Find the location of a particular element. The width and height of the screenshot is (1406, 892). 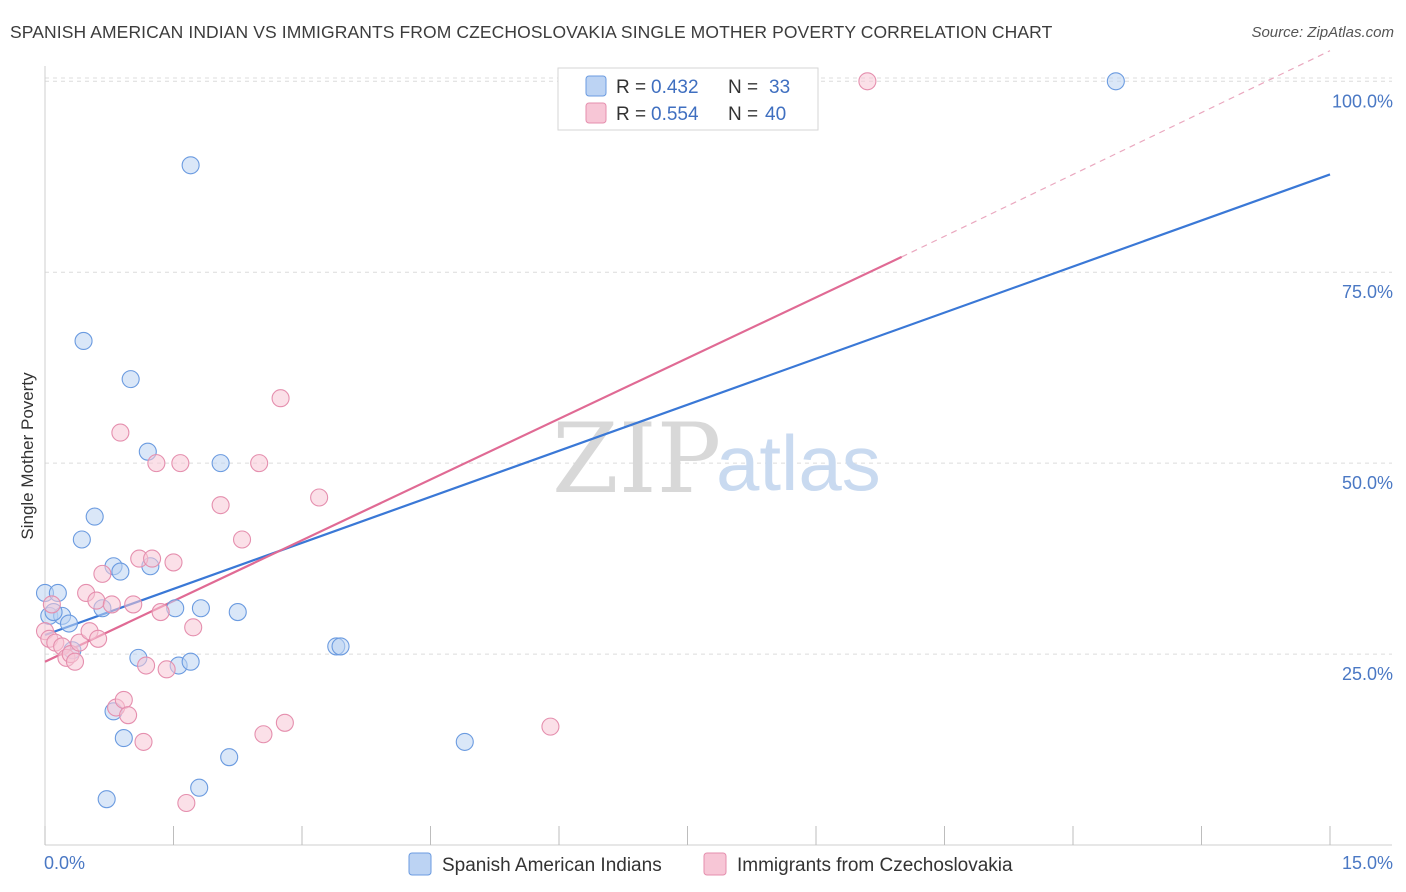

stats-swatch-pink is located at coordinates (596, 113).